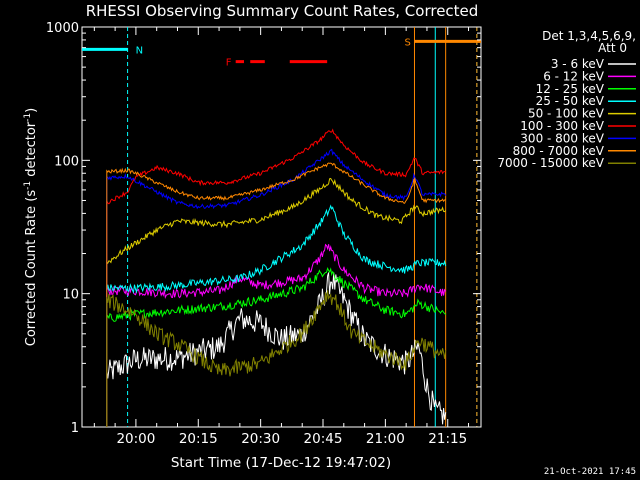  I want to click on instrument-flag-bars: N S F, so click(281, 53).